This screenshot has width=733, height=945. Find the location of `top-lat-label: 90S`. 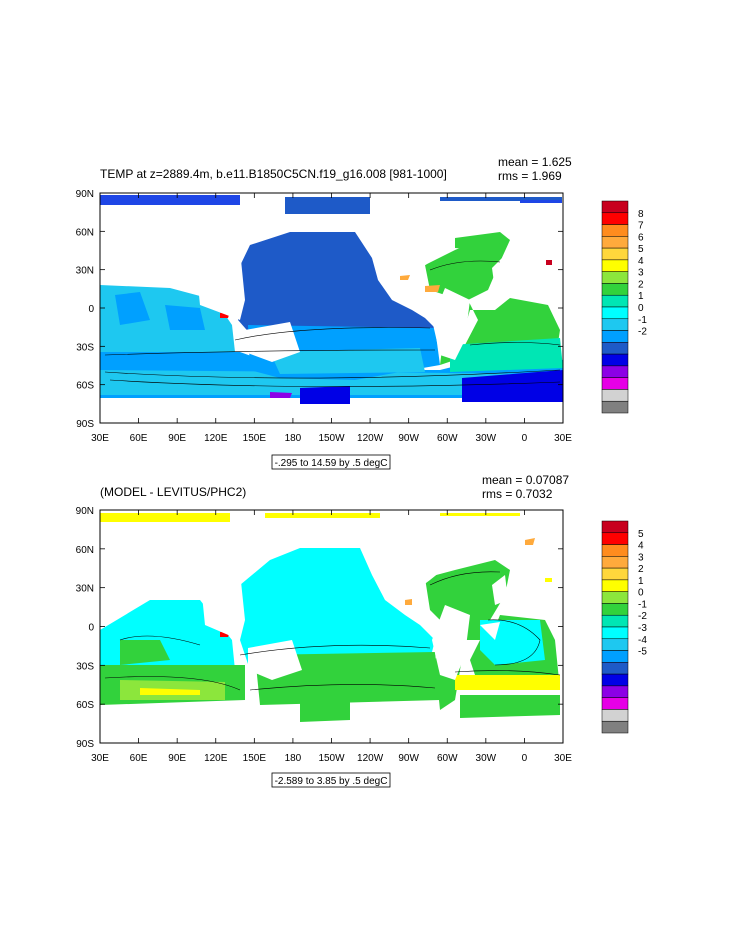

top-lat-label: 90S is located at coordinates (85, 424).